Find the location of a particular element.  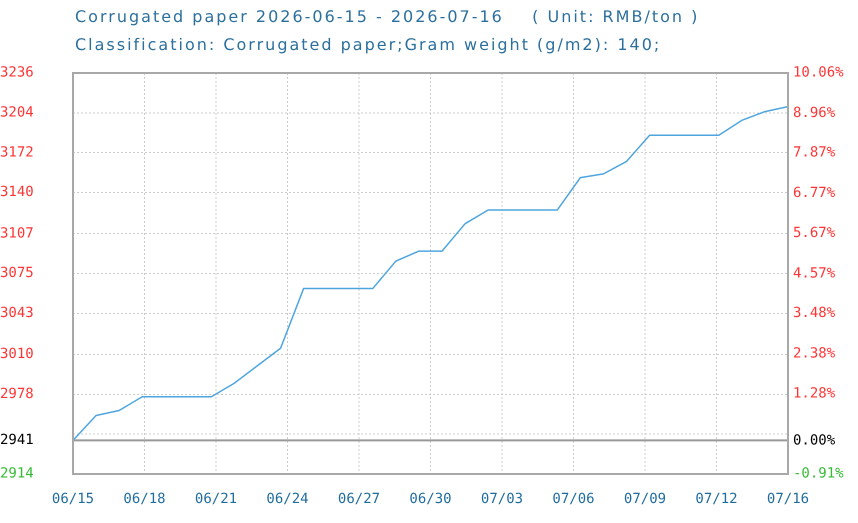

x-tick-label: 06/21 is located at coordinates (216, 499).